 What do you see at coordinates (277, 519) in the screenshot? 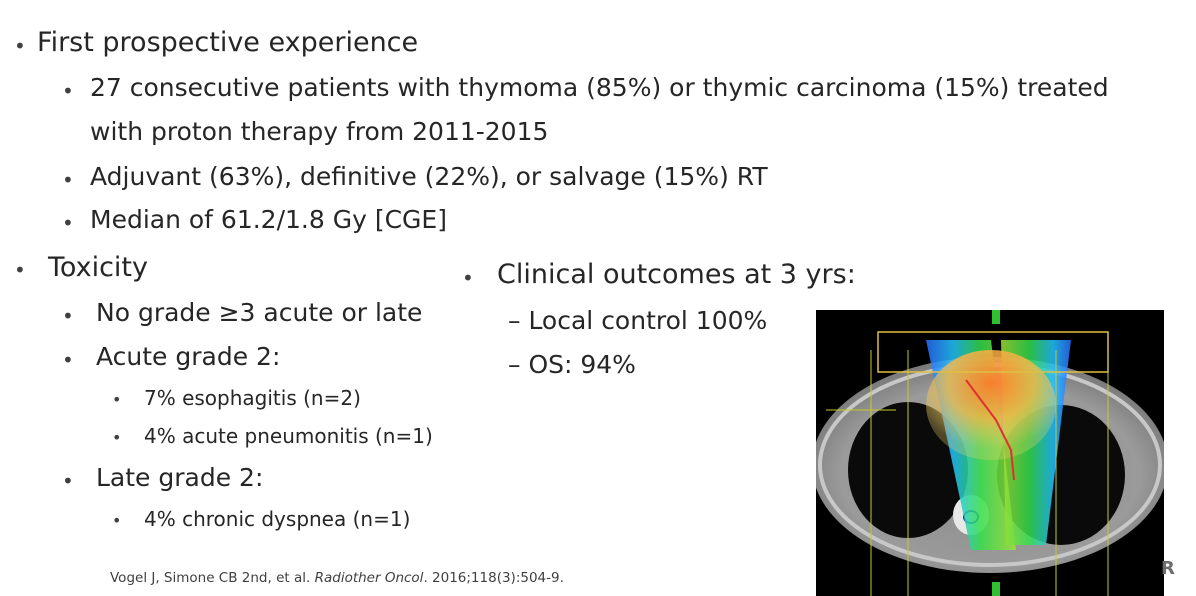
I see `item-dyspnea: 4% chronic dyspnea (n=1)` at bounding box center [277, 519].